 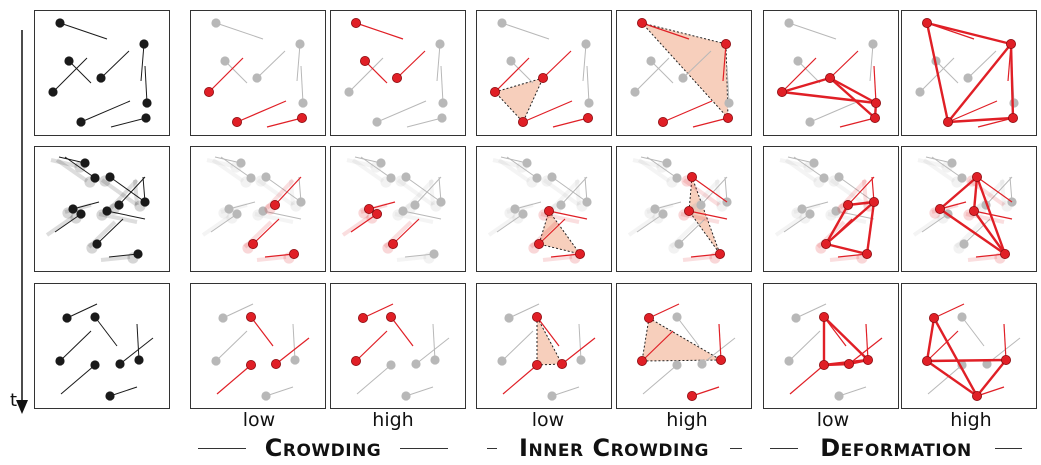 I want to click on panel-r1-c6, so click(x=831, y=73).